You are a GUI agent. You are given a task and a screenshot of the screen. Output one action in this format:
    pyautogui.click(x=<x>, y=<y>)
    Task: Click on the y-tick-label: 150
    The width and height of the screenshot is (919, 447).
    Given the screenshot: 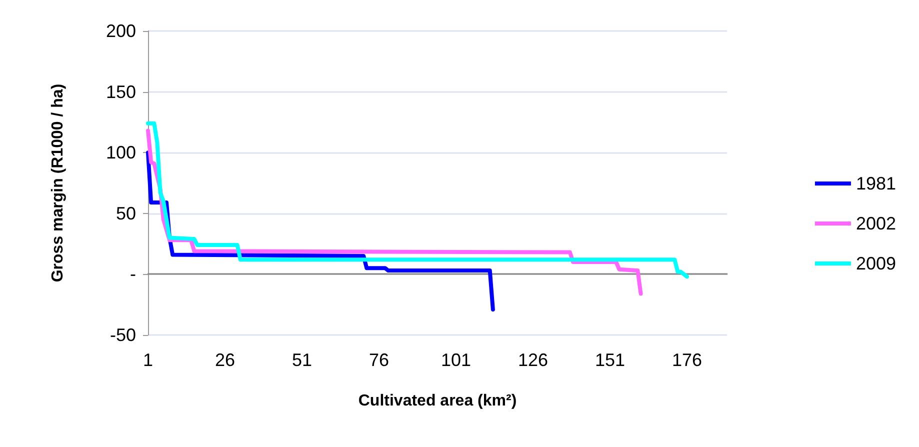 What is the action you would take?
    pyautogui.click(x=121, y=92)
    